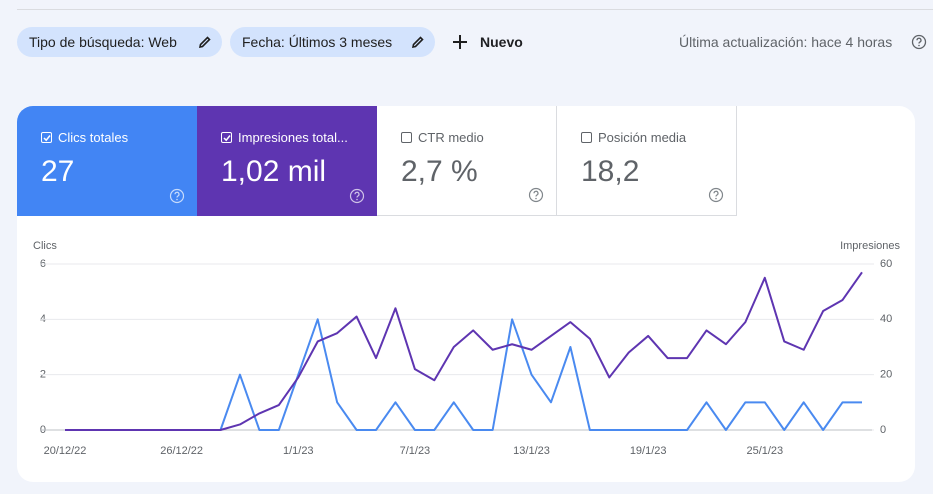 Image resolution: width=933 pixels, height=494 pixels. I want to click on filter-chip: Fecha: Últimos 3 meses, so click(332, 42).